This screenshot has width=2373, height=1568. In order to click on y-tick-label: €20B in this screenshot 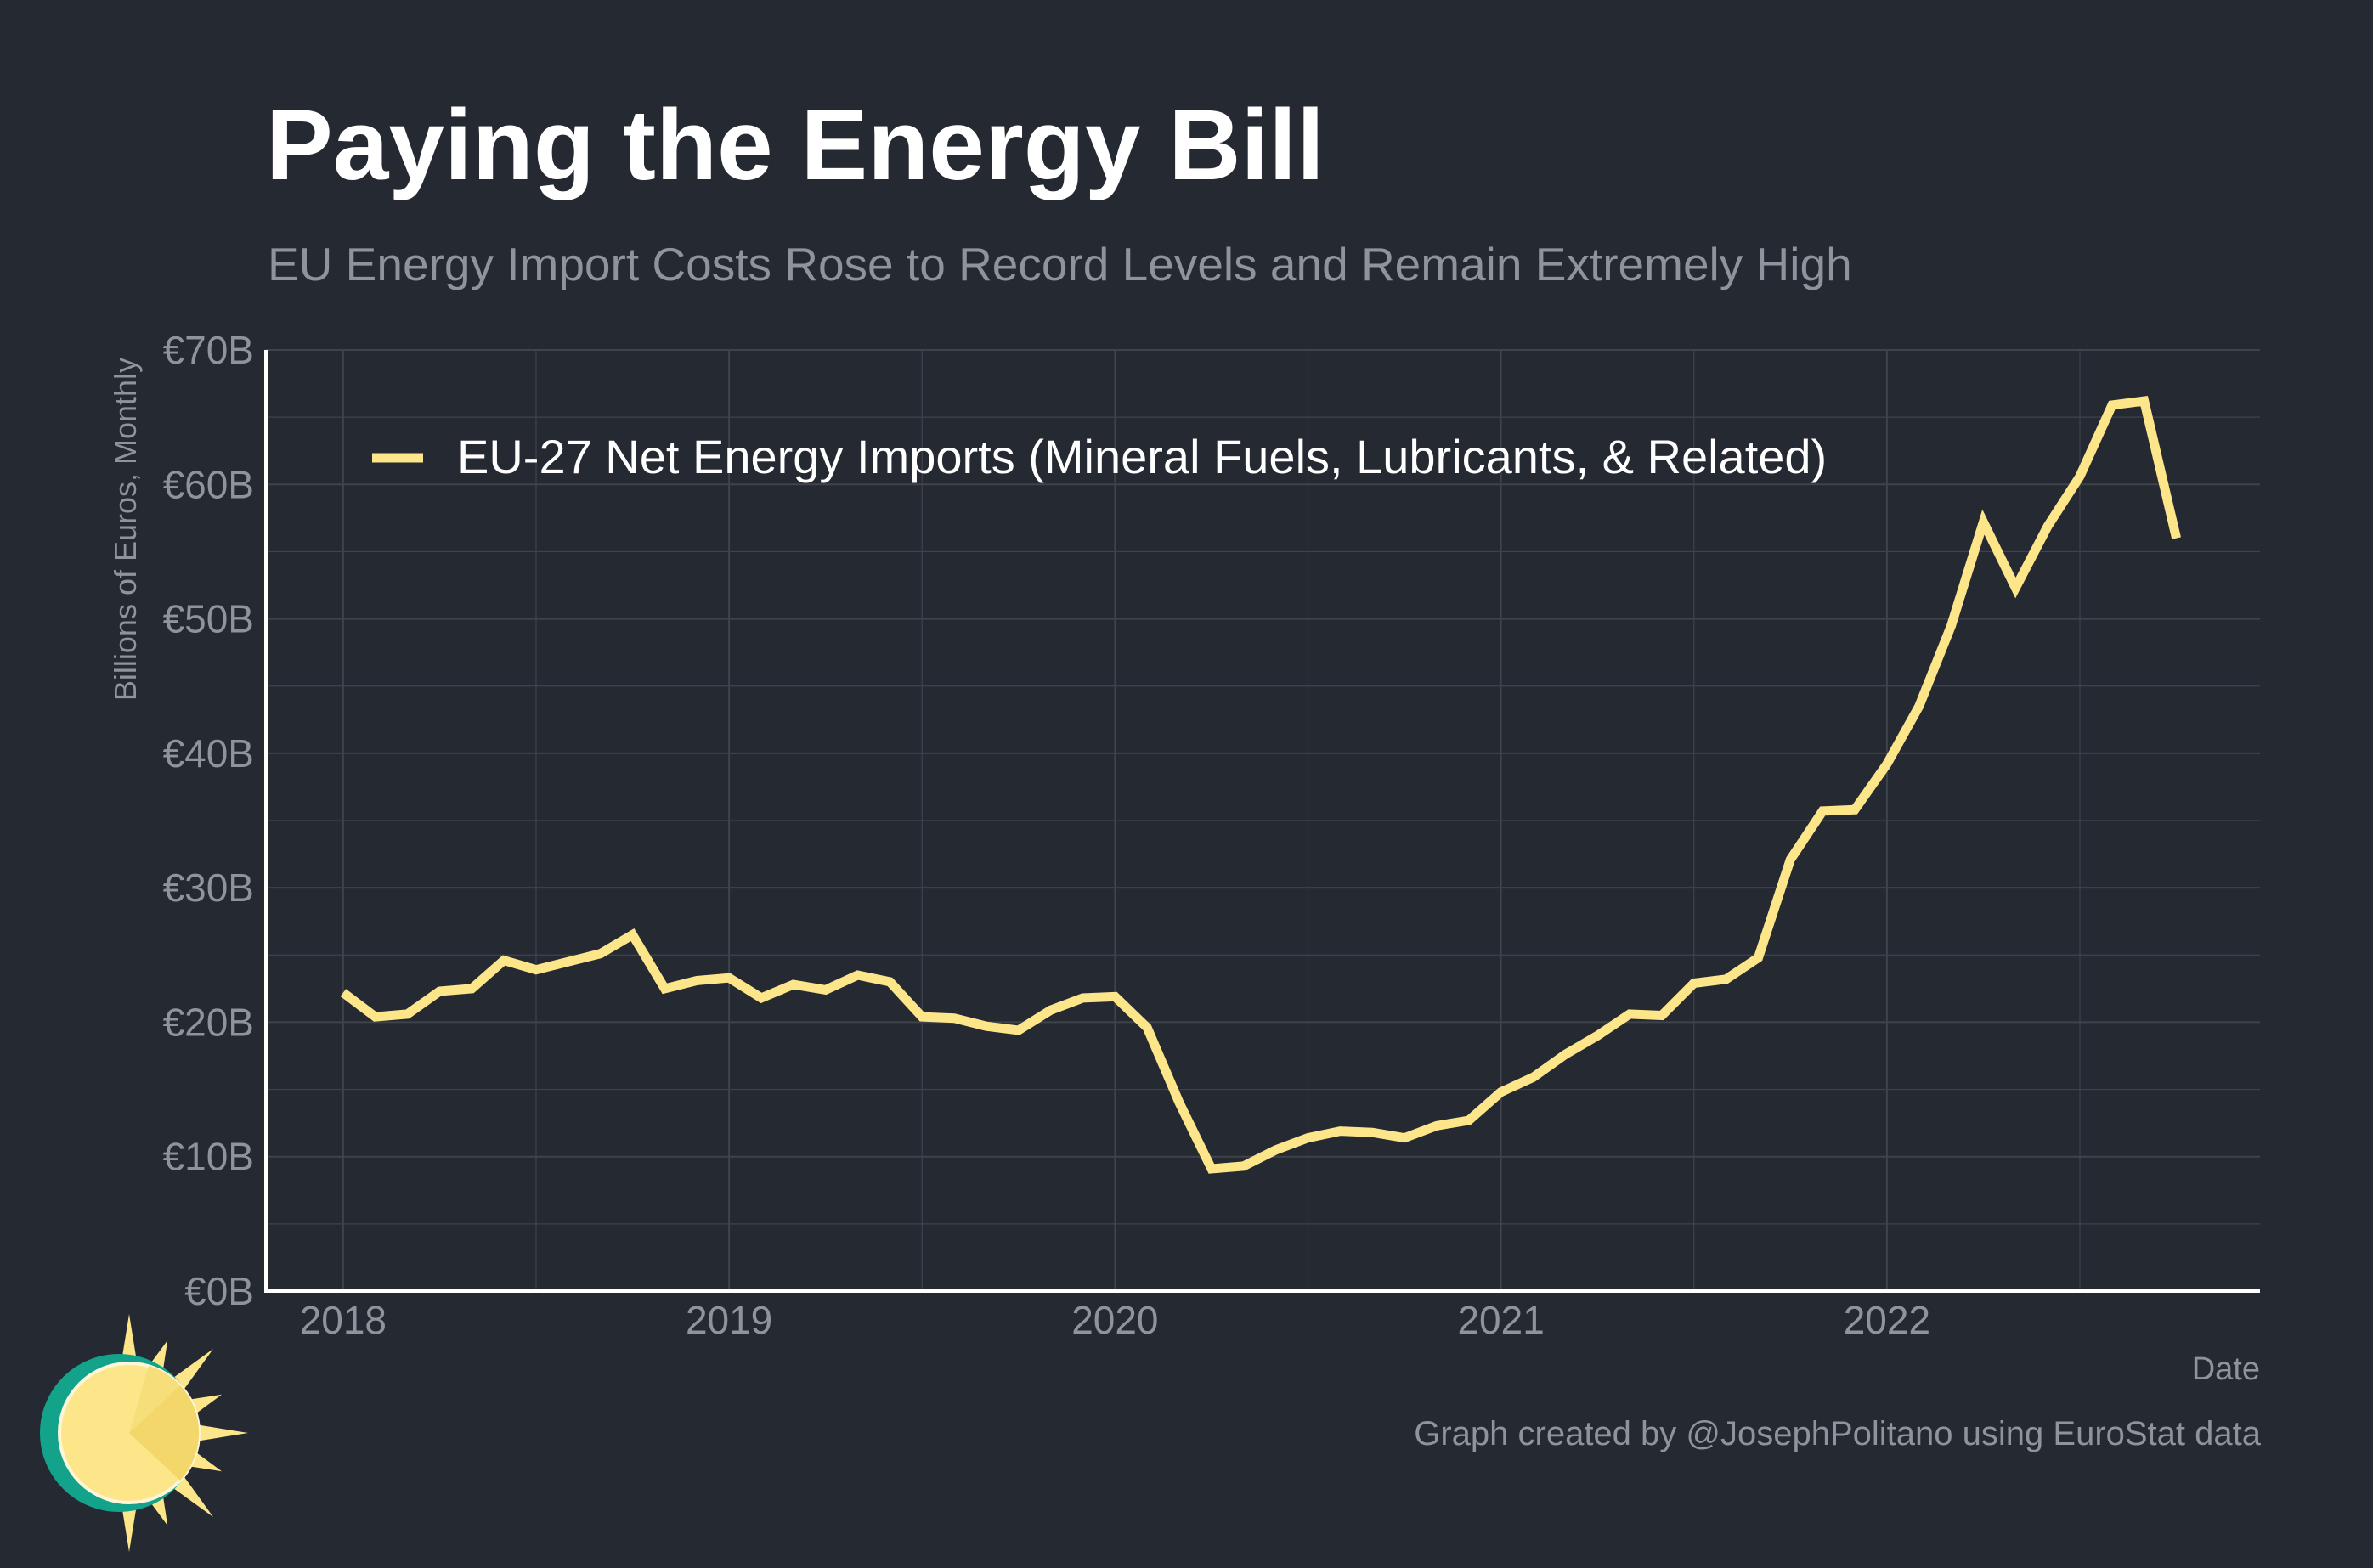, I will do `click(208, 1022)`.